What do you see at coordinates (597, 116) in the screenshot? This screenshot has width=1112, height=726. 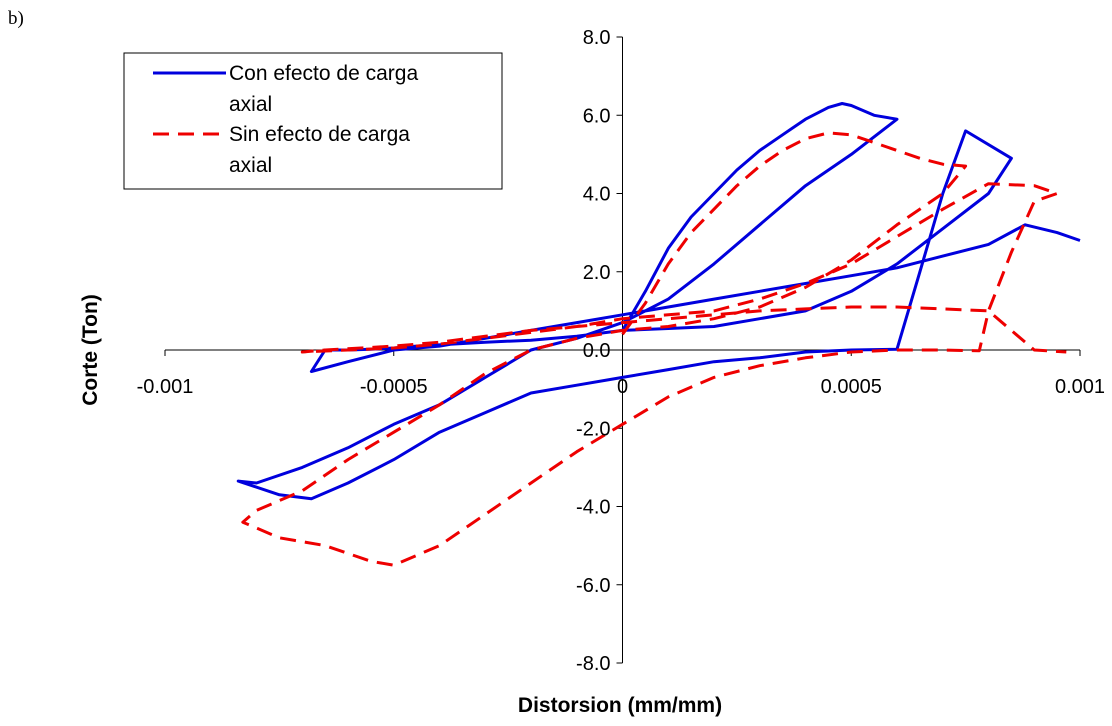 I see `y-tick-label: 6.0` at bounding box center [597, 116].